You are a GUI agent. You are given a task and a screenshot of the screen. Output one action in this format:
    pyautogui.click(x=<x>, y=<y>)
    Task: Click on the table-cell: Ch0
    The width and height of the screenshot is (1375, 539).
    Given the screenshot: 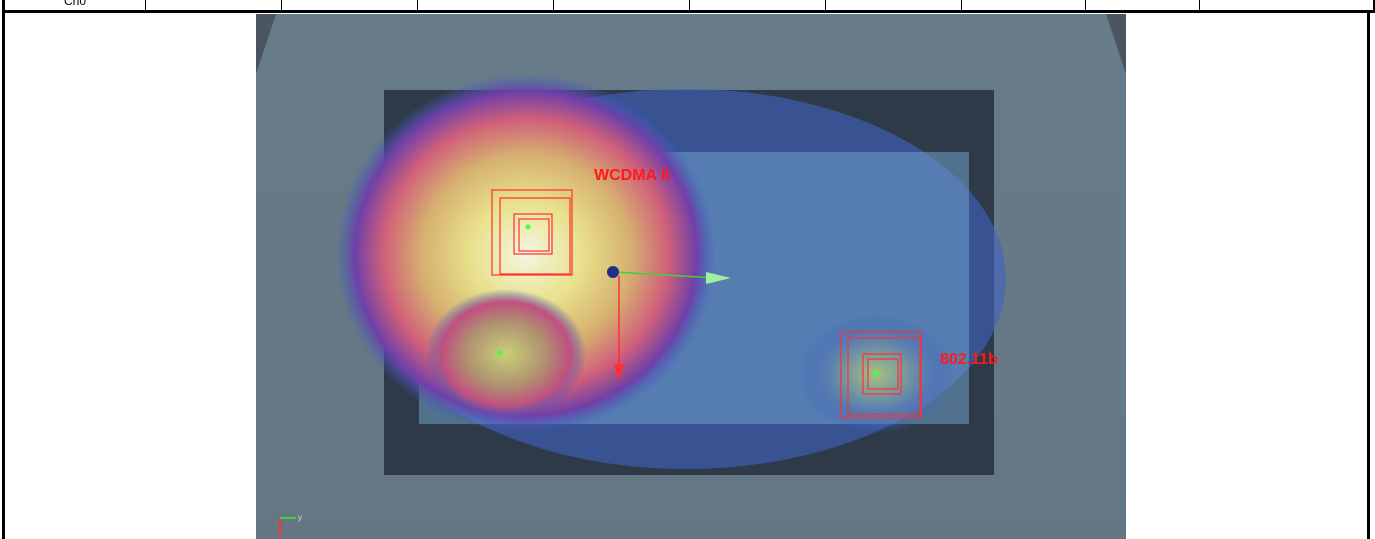 What is the action you would take?
    pyautogui.click(x=75, y=5)
    